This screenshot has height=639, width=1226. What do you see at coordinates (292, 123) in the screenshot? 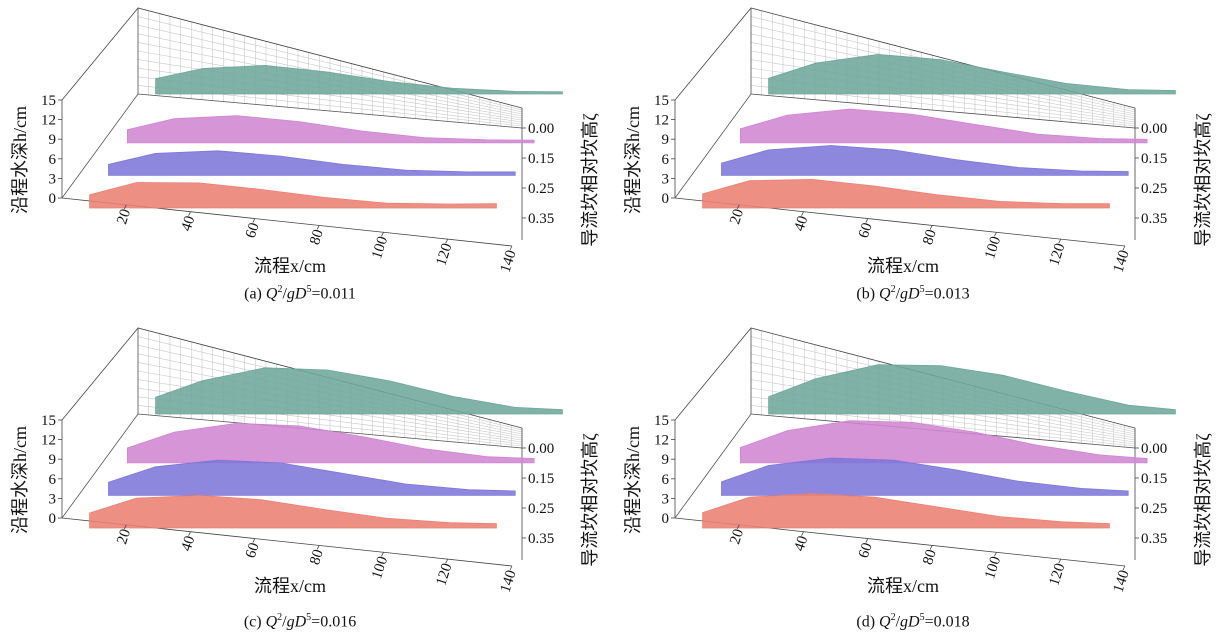
I see `axis-box-frame` at bounding box center [292, 123].